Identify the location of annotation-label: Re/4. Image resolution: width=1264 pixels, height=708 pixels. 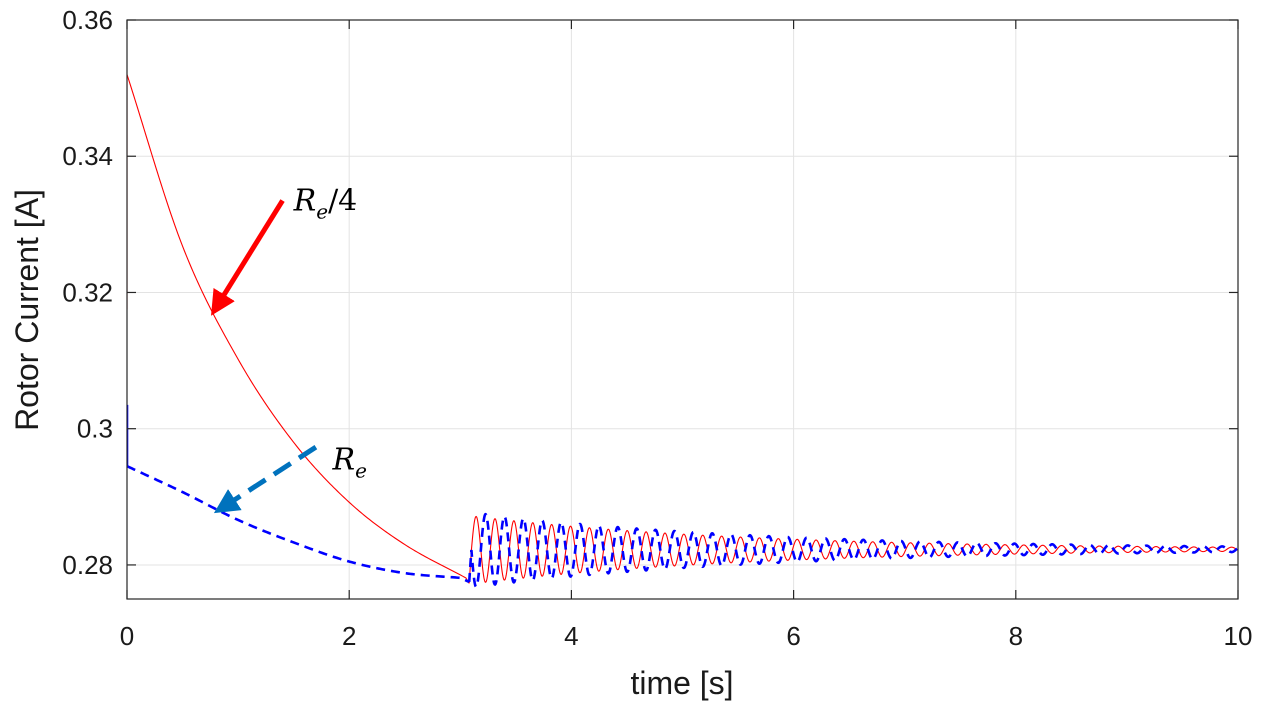
(325, 204).